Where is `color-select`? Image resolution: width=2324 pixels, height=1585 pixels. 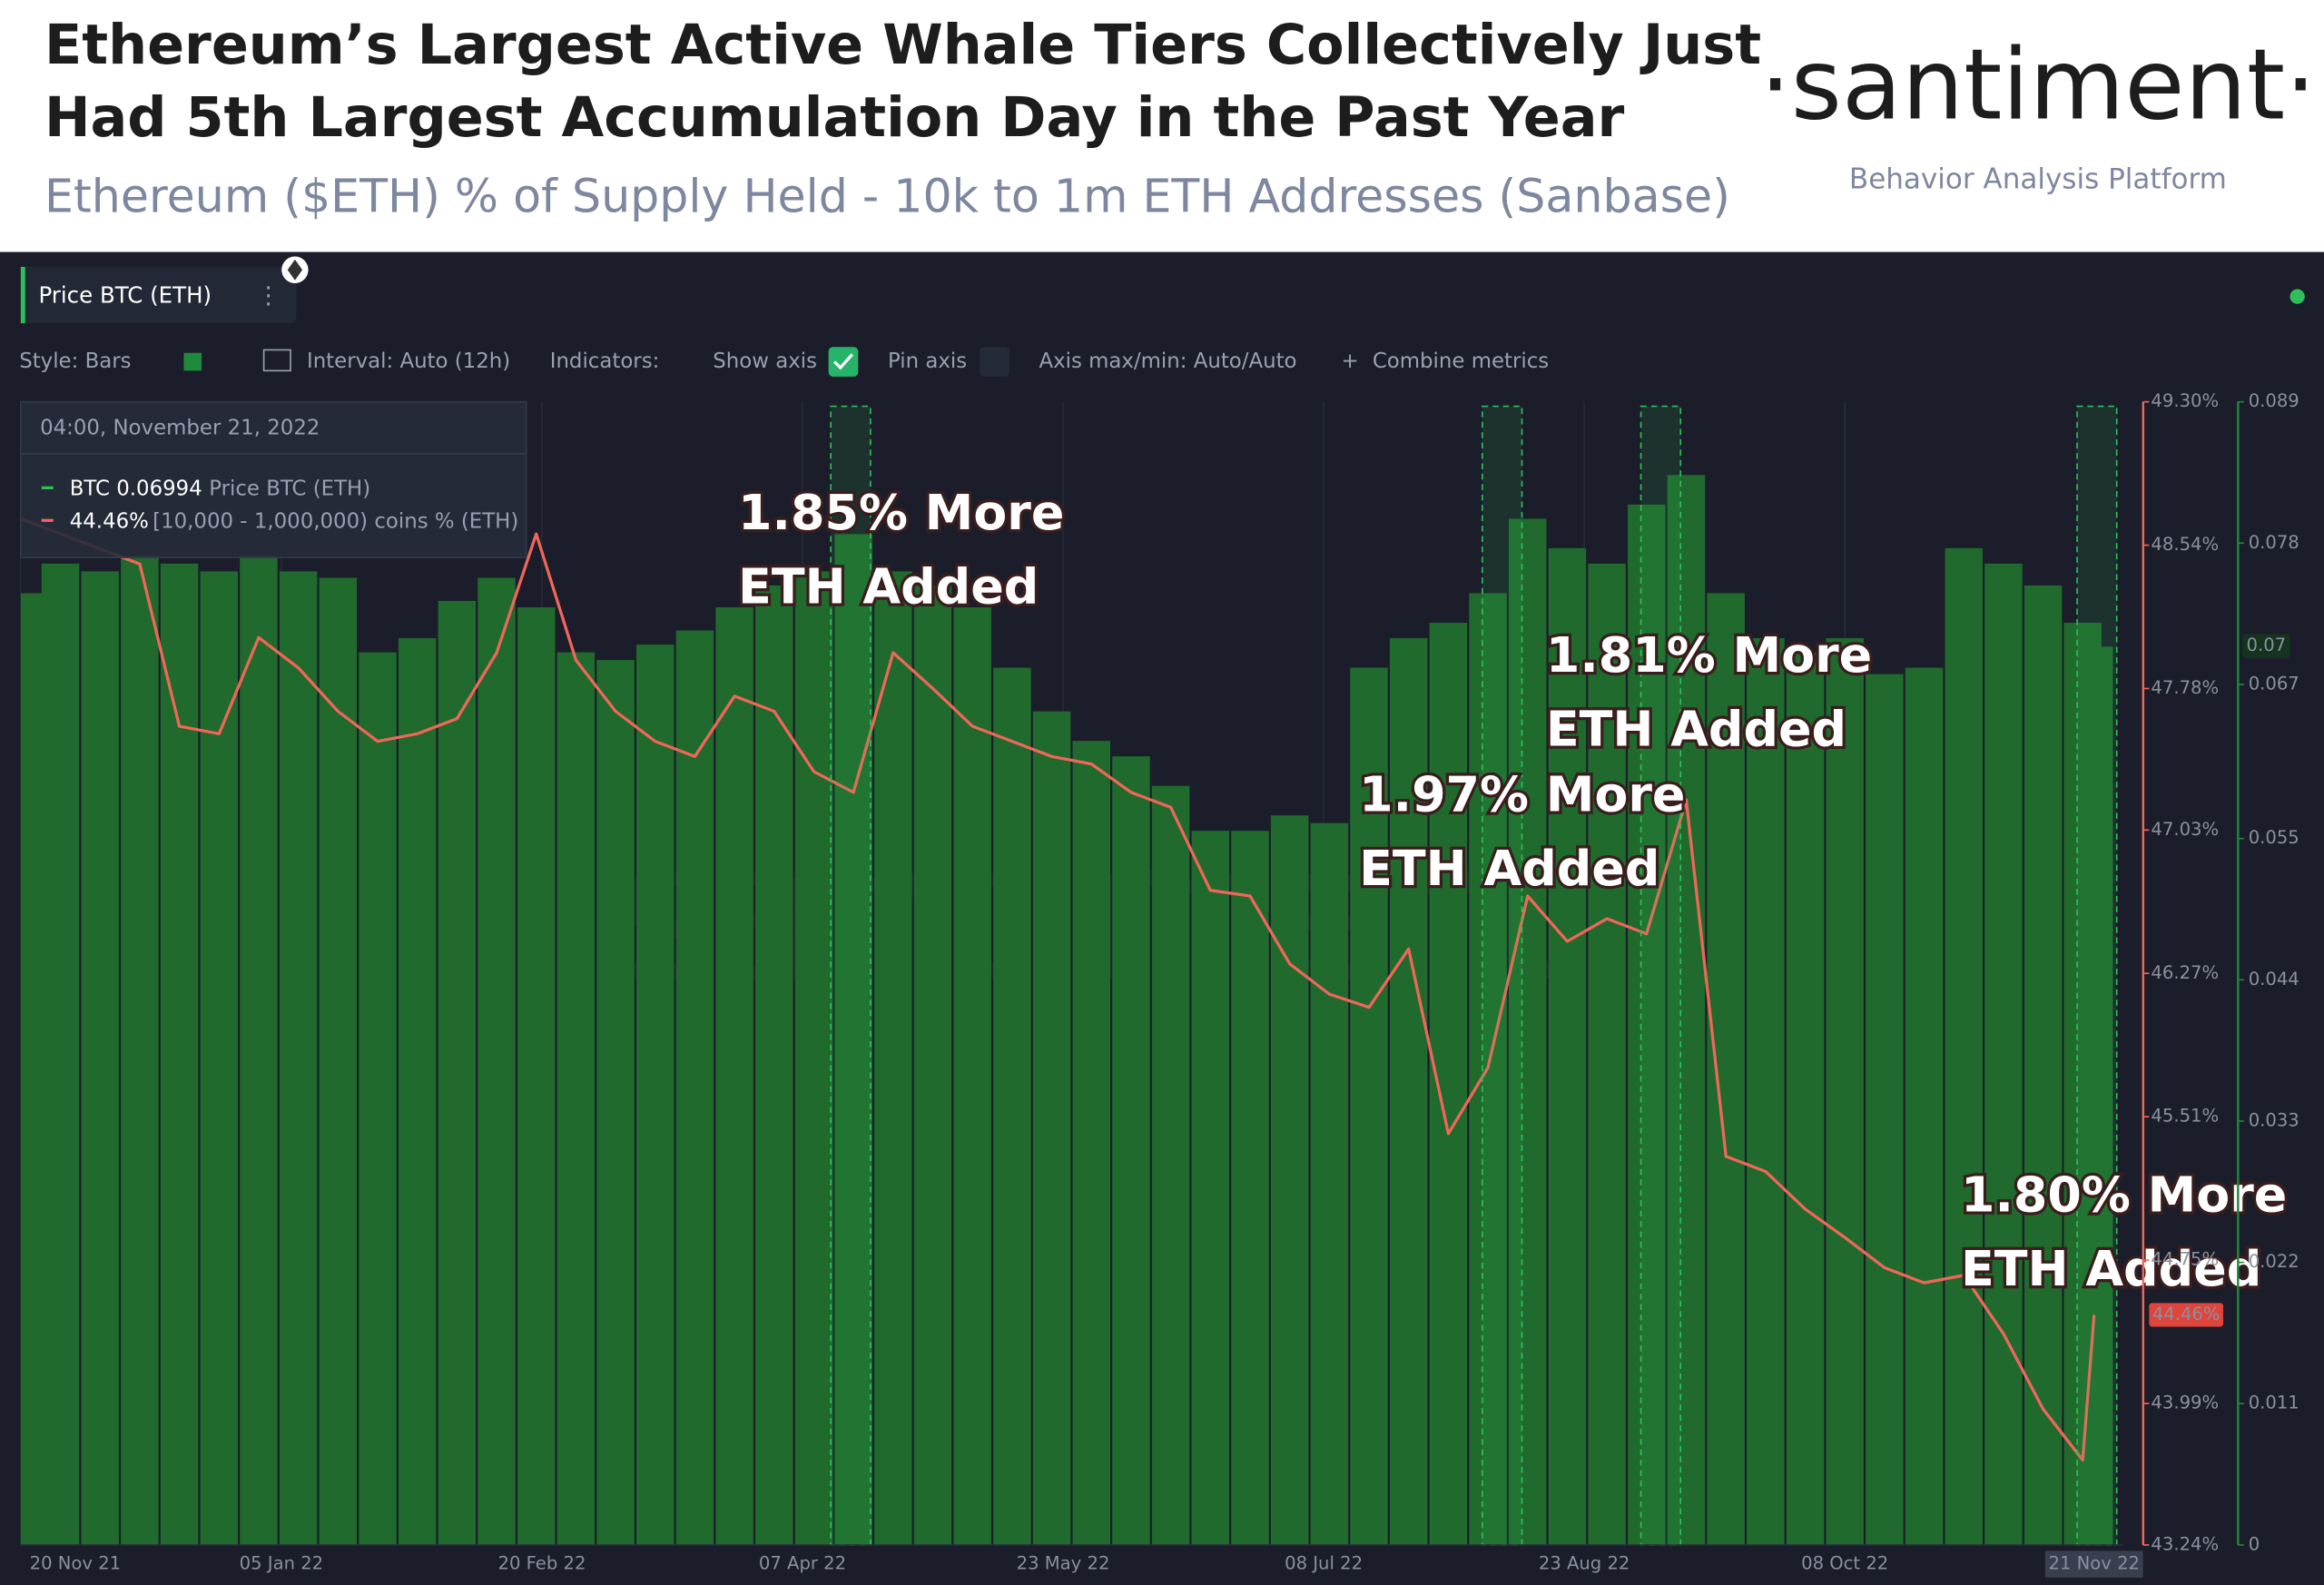 color-select is located at coordinates (192, 362).